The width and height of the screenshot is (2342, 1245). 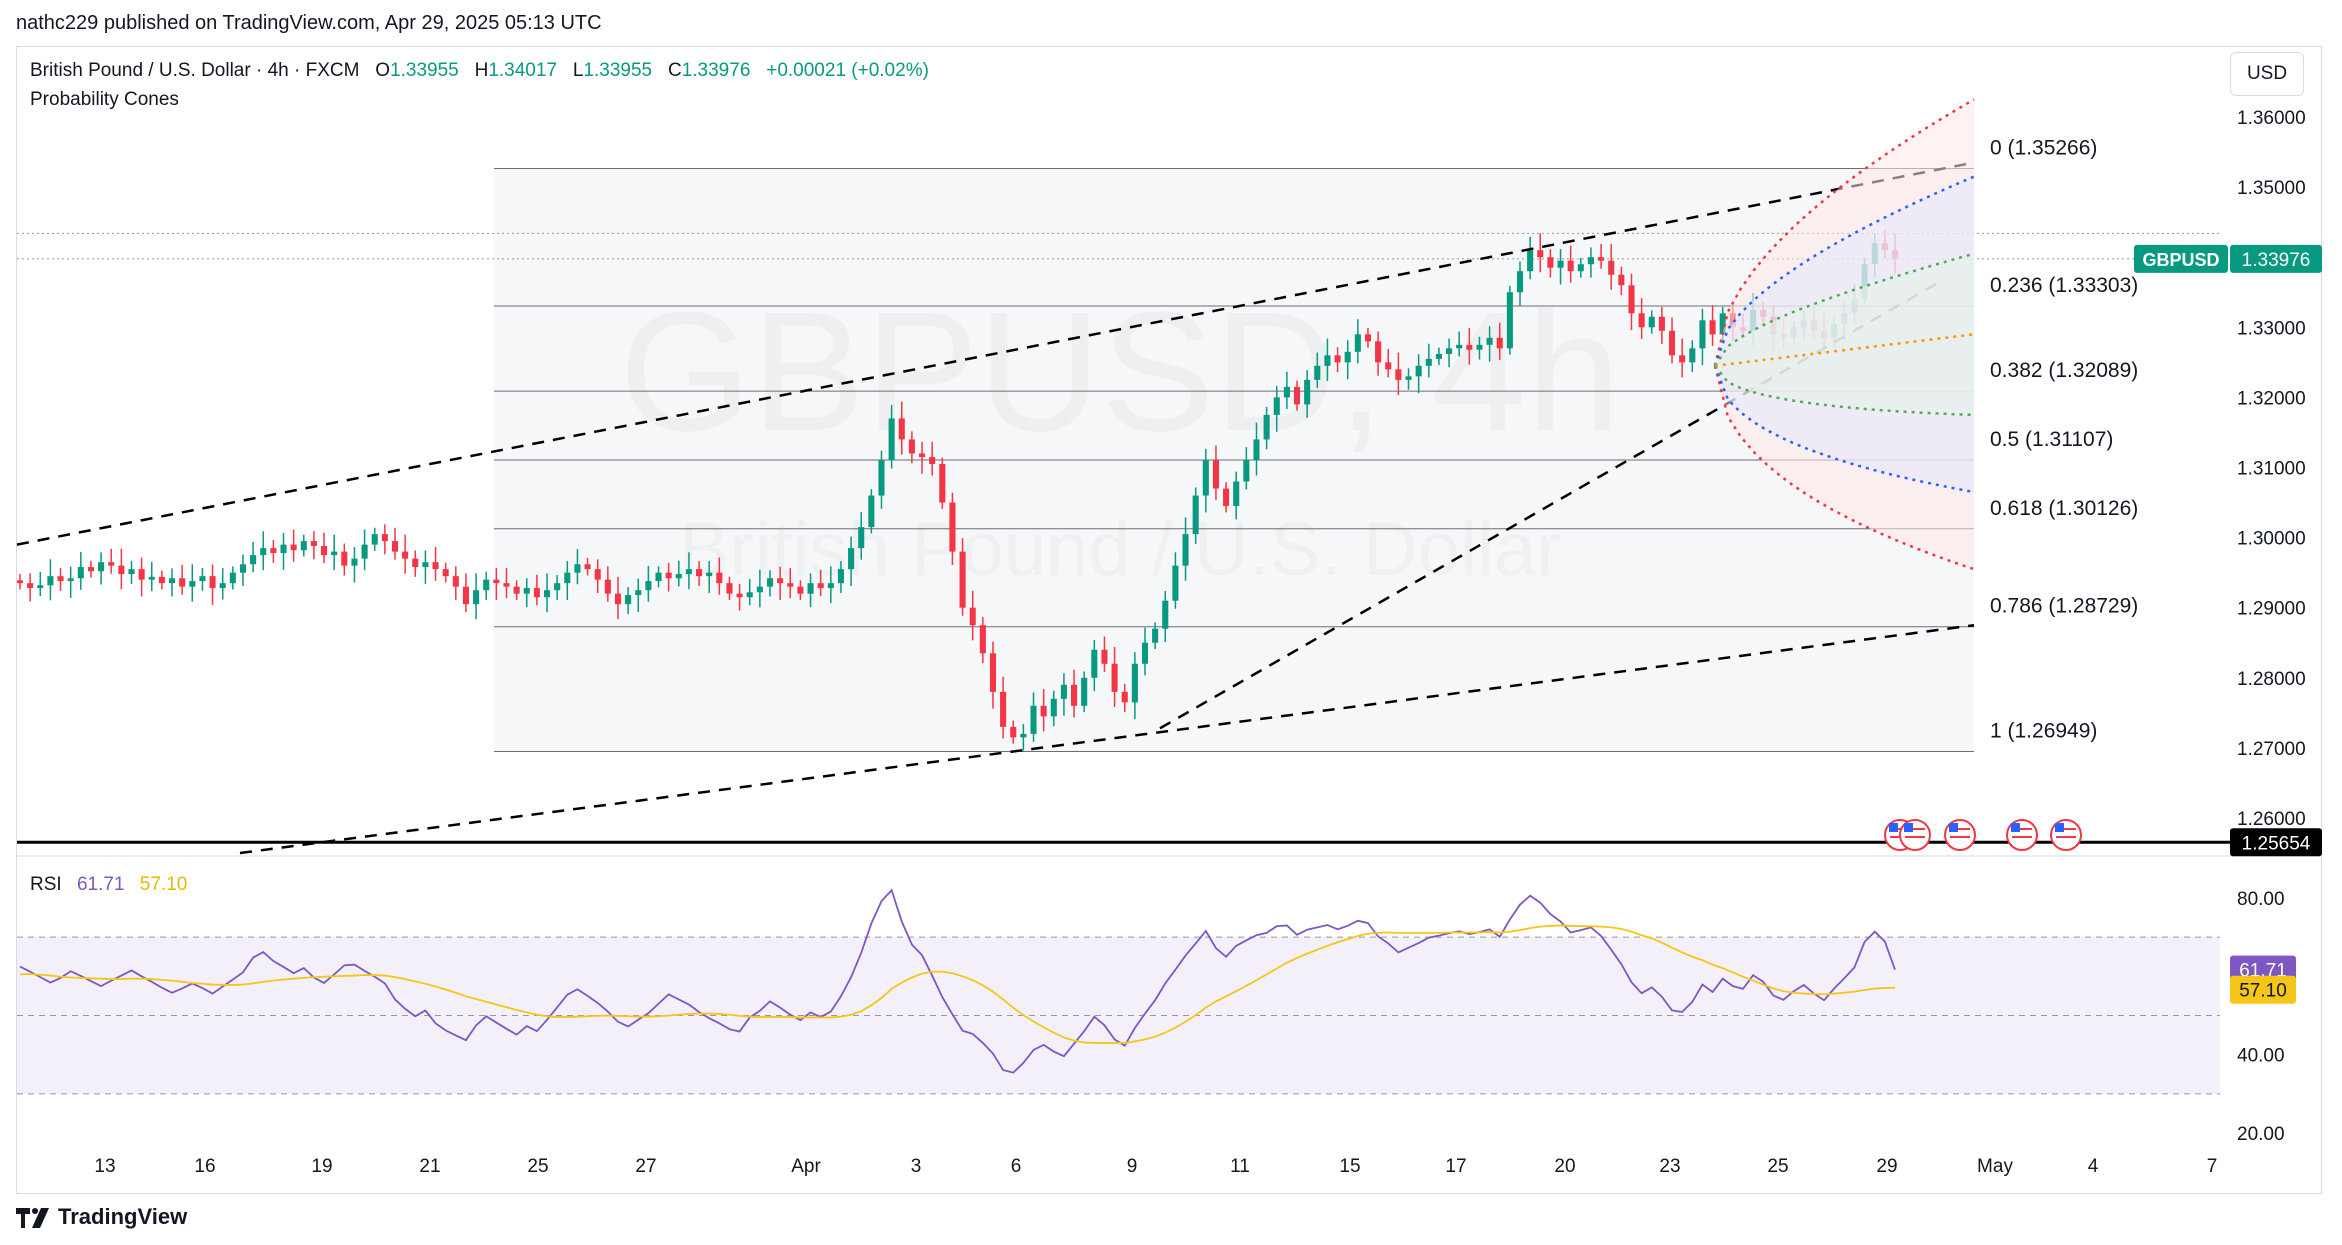 What do you see at coordinates (424, 70) in the screenshot?
I see `ohlc-open: 1.33955` at bounding box center [424, 70].